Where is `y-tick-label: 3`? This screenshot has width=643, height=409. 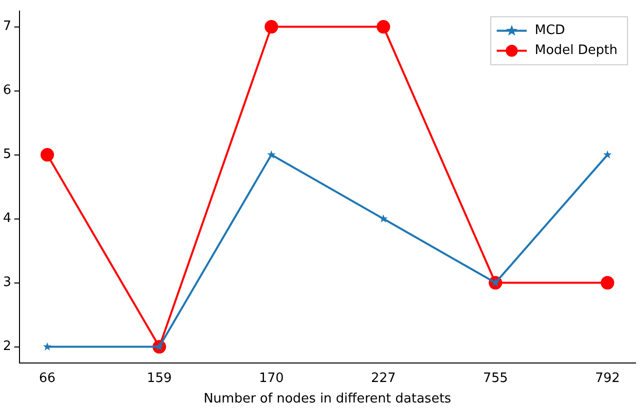
y-tick-label: 3 is located at coordinates (7, 282).